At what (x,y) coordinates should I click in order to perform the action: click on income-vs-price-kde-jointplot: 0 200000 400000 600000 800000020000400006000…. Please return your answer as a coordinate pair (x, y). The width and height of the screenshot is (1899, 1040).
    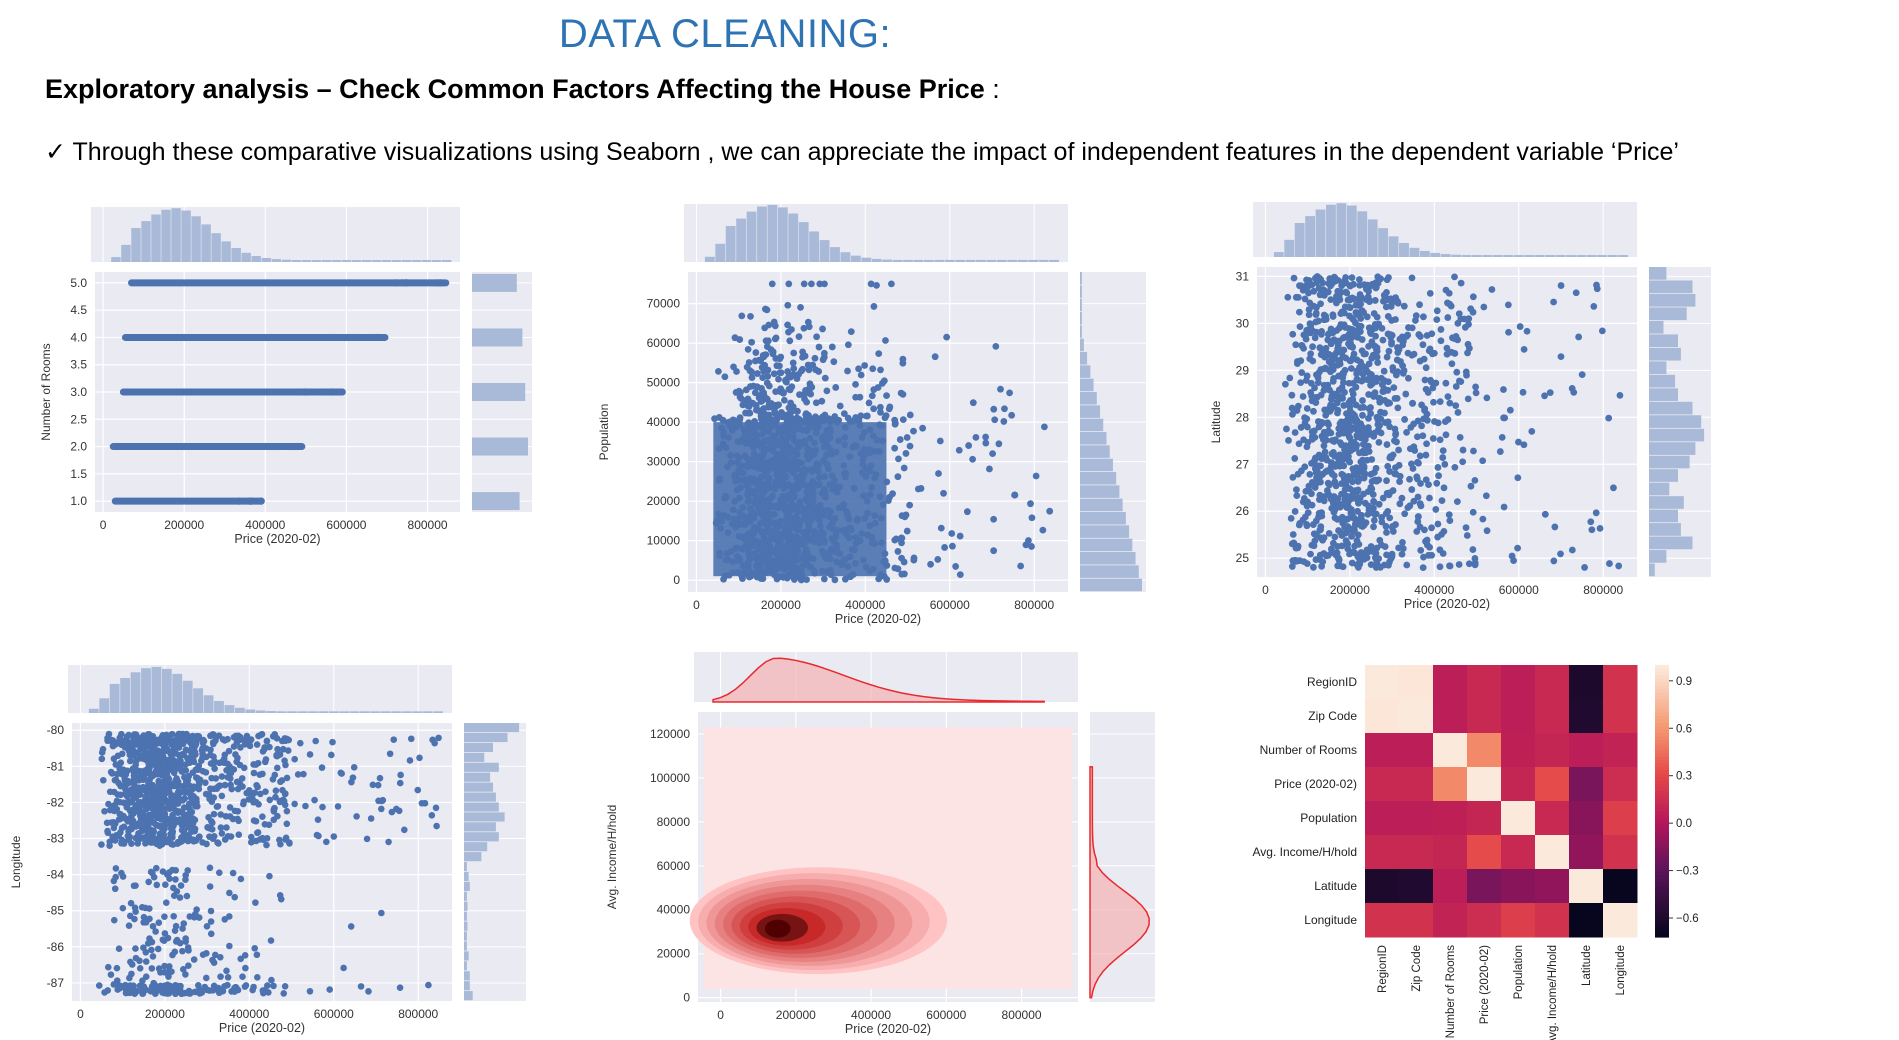
    Looking at the image, I should click on (880, 844).